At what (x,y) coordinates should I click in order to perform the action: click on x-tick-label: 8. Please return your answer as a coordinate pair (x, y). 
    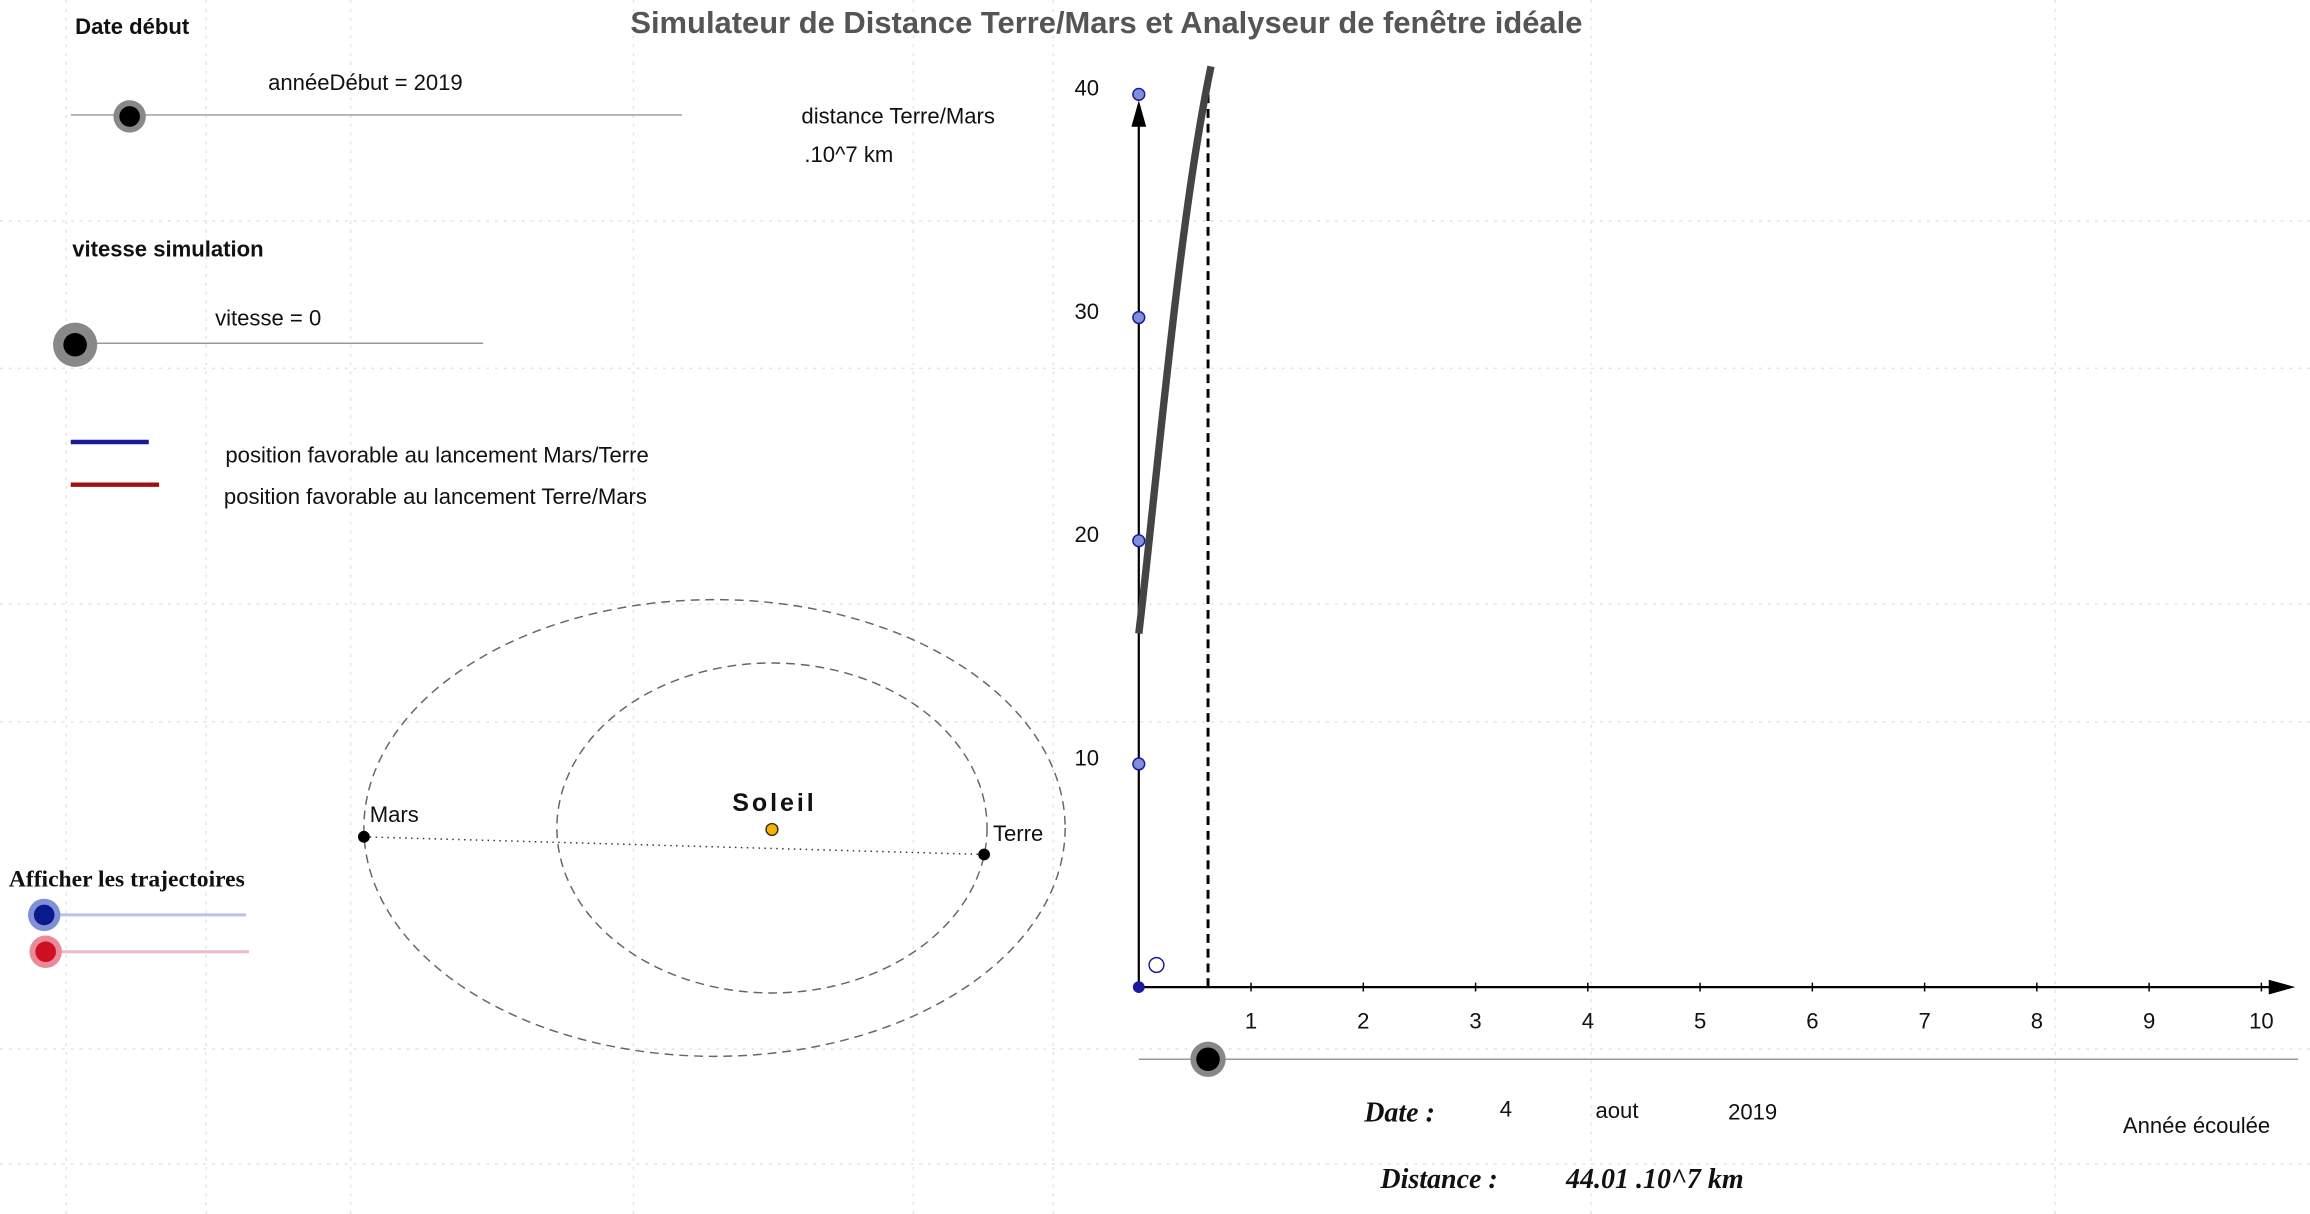
    Looking at the image, I should click on (2037, 1020).